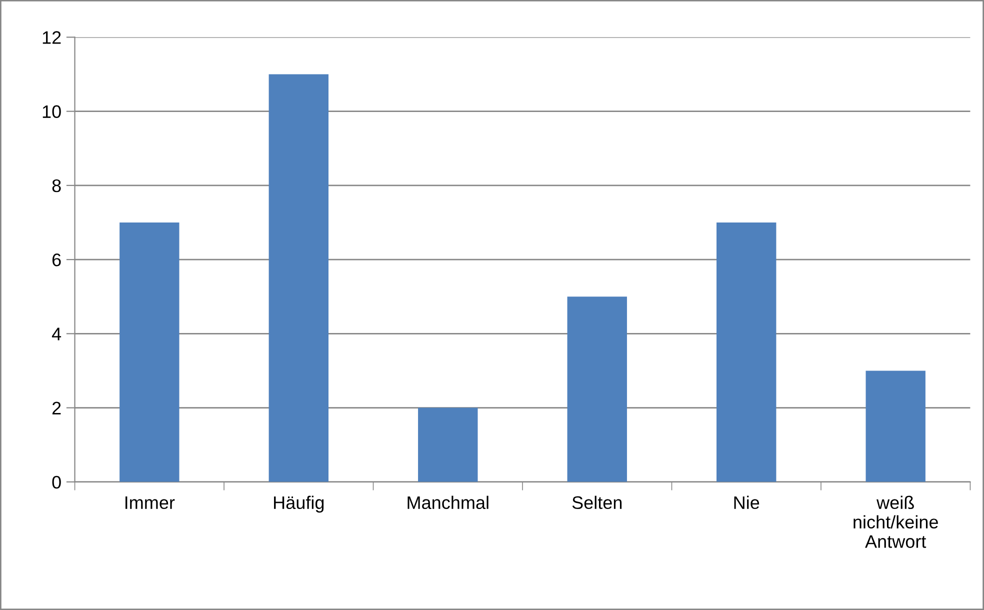 This screenshot has height=610, width=984. What do you see at coordinates (56, 408) in the screenshot?
I see `y-tick-label: 2` at bounding box center [56, 408].